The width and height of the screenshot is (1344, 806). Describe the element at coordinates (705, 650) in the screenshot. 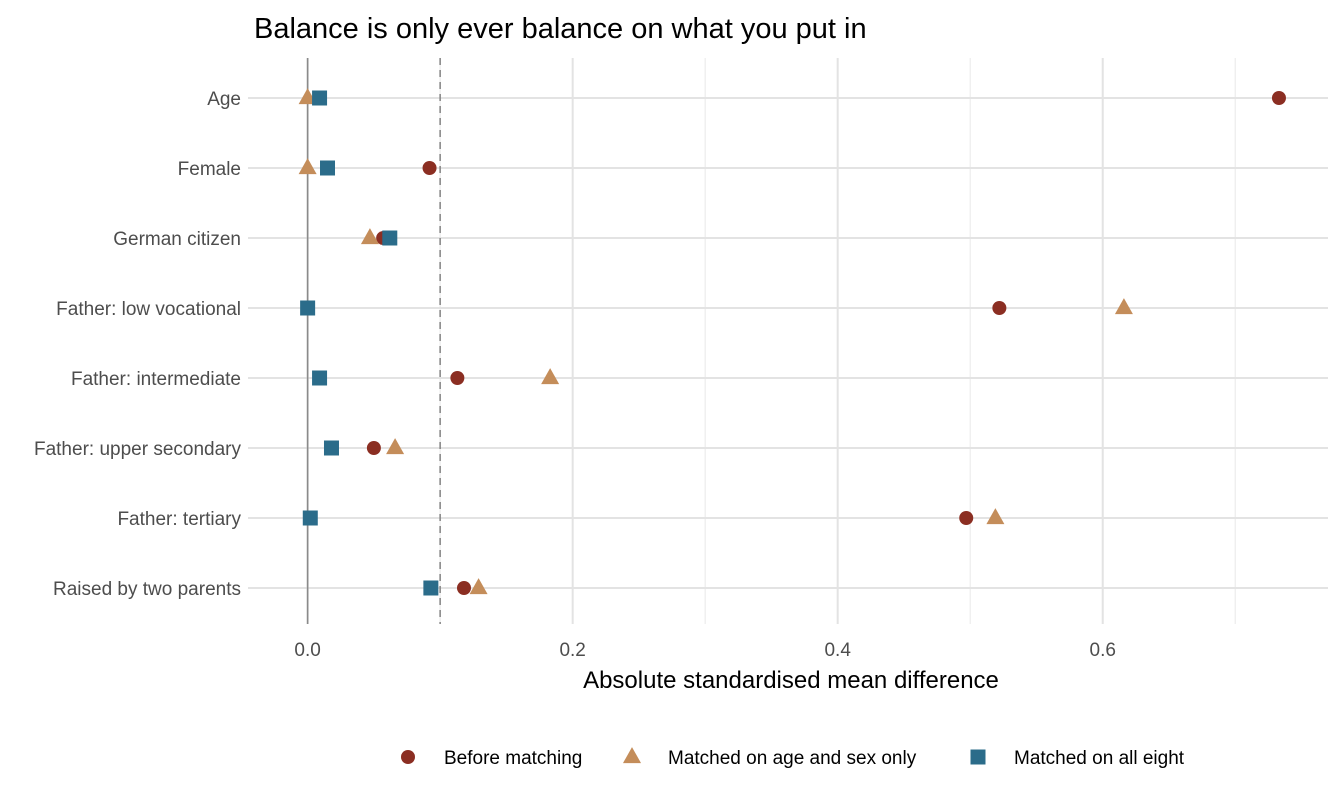

I see `x-axis-tick-labels: 0.0 0.2 0.4 0.6` at that location.